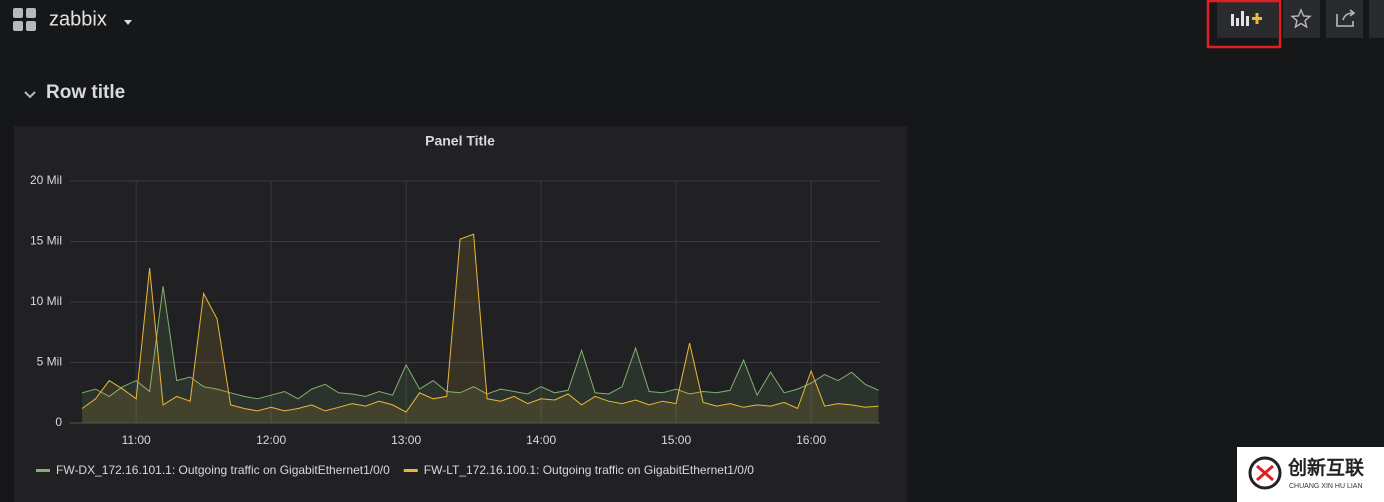  I want to click on row-collapse-icon, so click(30, 95).